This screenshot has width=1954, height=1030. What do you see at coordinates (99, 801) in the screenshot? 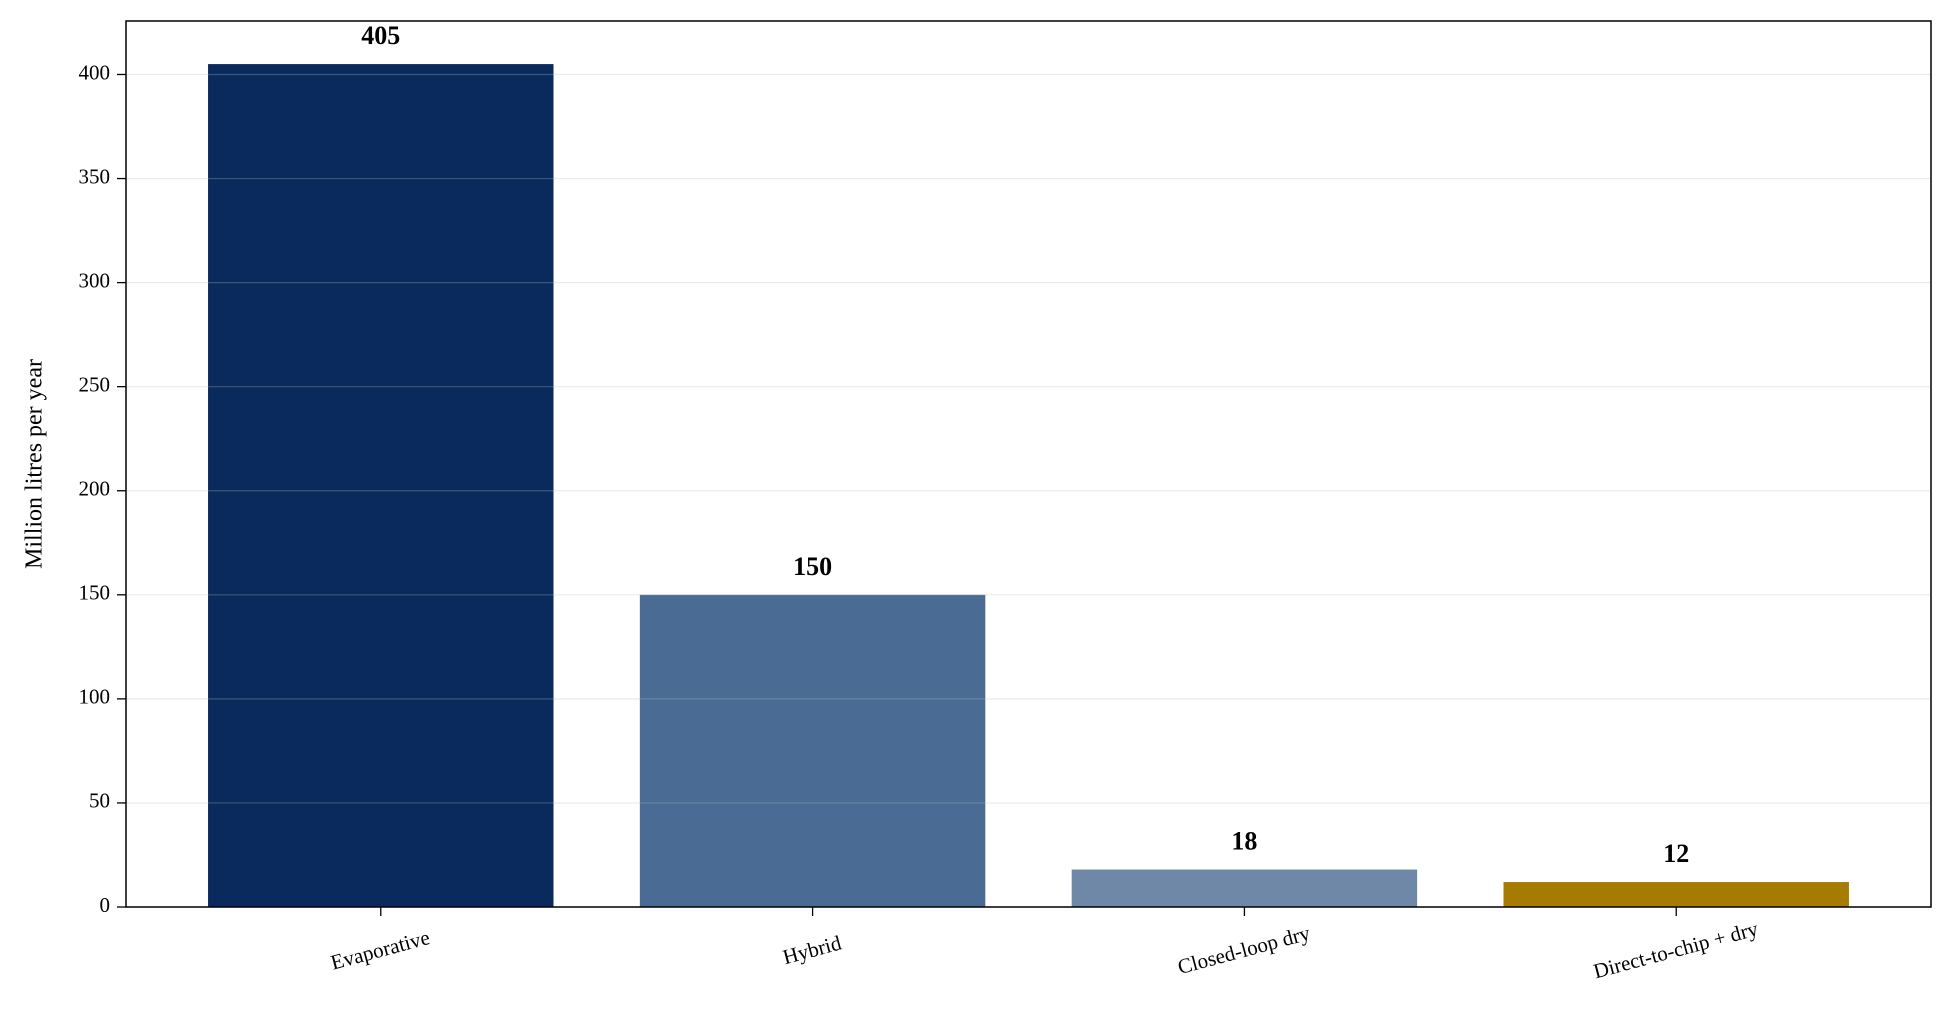
I see `y-tick-label: 50` at bounding box center [99, 801].